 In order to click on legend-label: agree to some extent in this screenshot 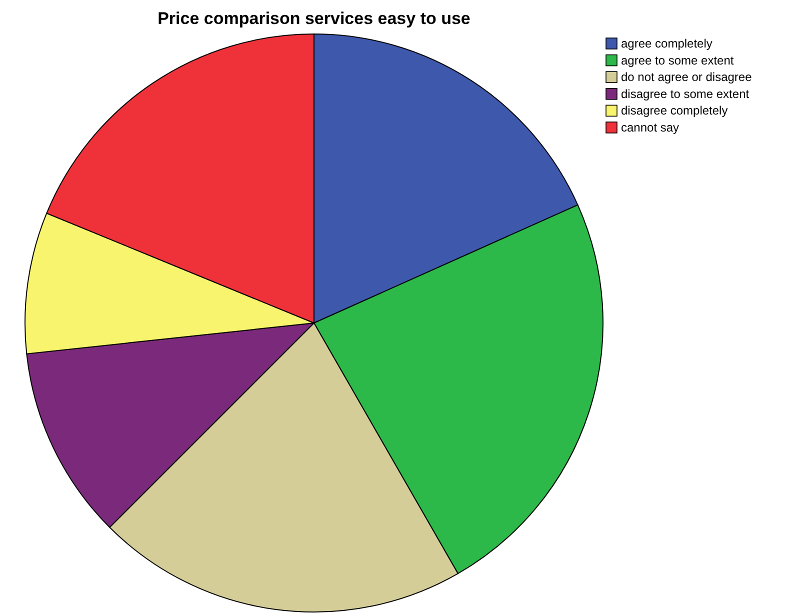, I will do `click(677, 60)`.